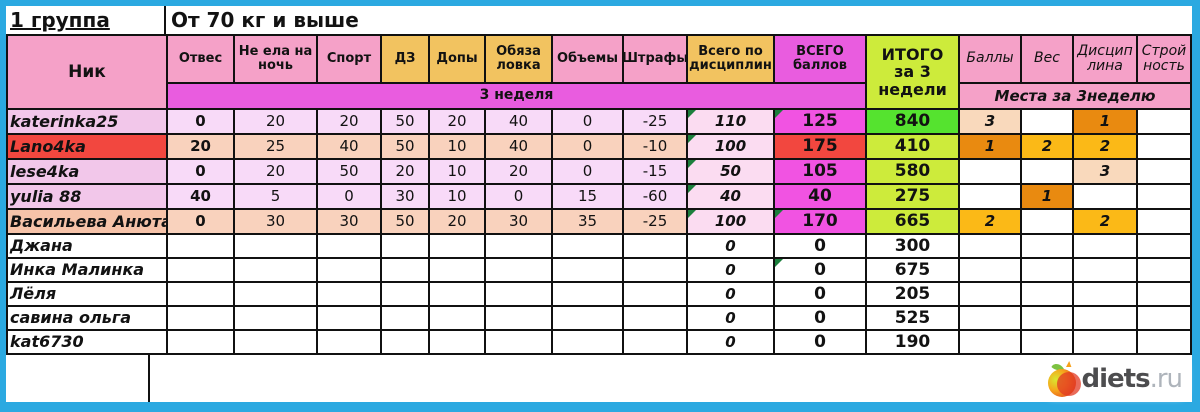  Describe the element at coordinates (731, 147) in the screenshot. I see `cell-vsego-po-disciplin: 100` at that location.